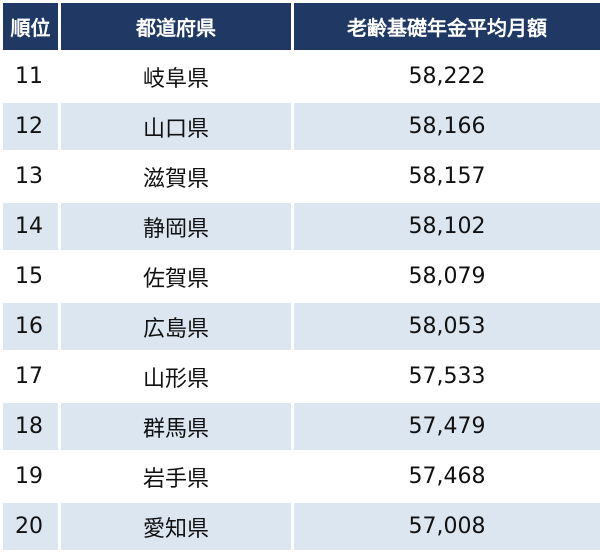 The image size is (600, 555). Describe the element at coordinates (447, 326) in the screenshot. I see `amount-cell: 58,053` at that location.